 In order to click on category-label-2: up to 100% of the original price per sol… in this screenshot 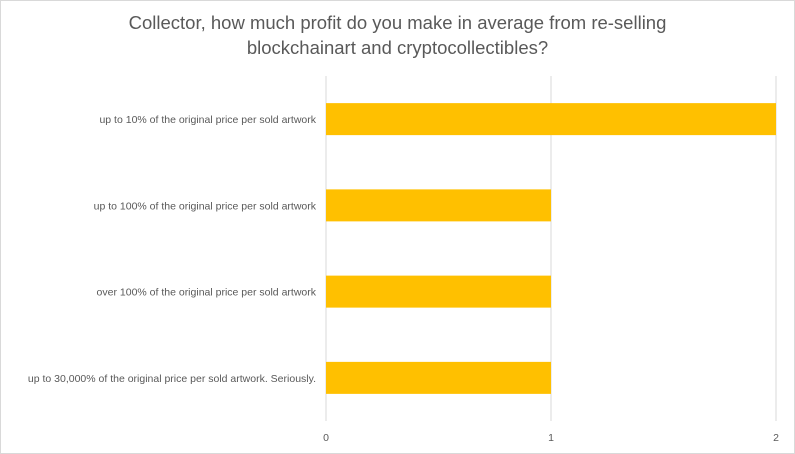, I will do `click(205, 206)`.